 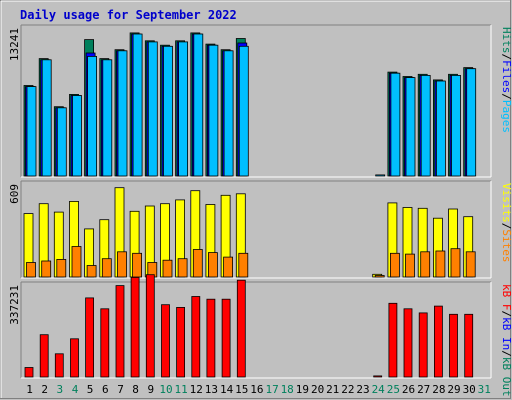 What do you see at coordinates (105, 389) in the screenshot?
I see `day-label: 6` at bounding box center [105, 389].